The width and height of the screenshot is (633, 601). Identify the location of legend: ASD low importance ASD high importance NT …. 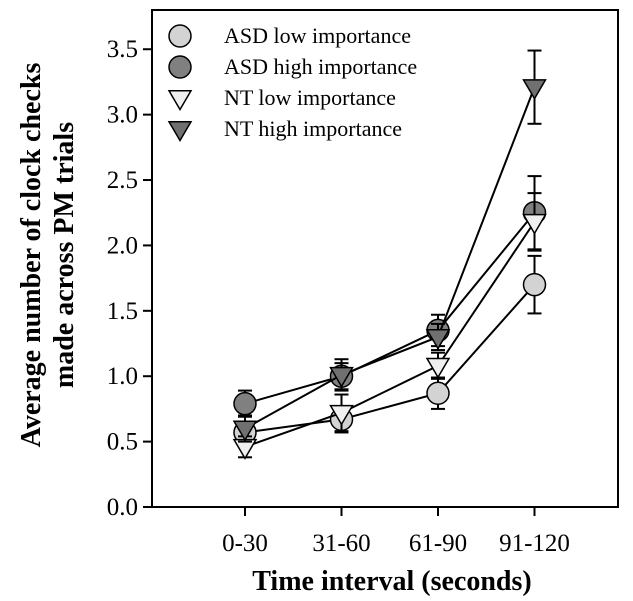
(292, 82).